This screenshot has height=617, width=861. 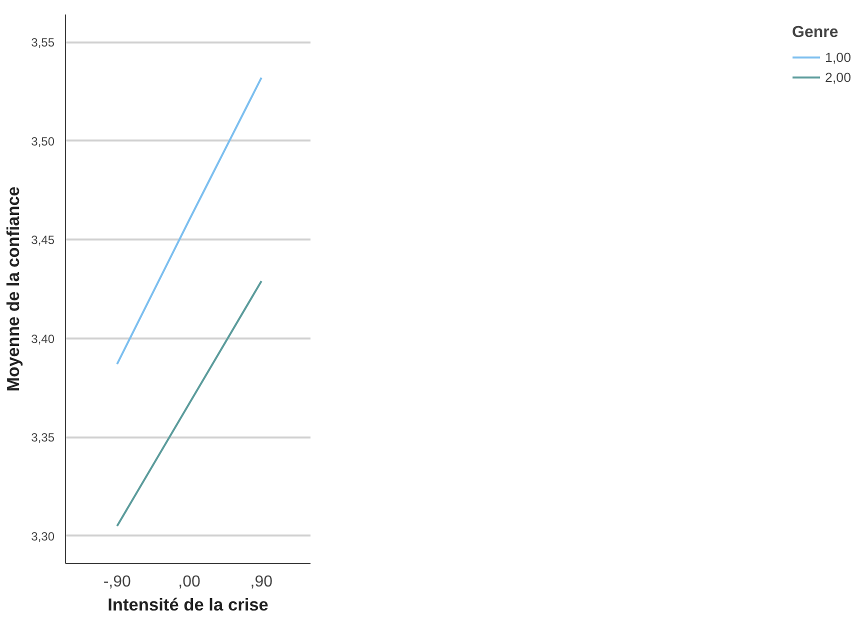 I want to click on y-tick-label: 3,40, so click(x=43, y=339).